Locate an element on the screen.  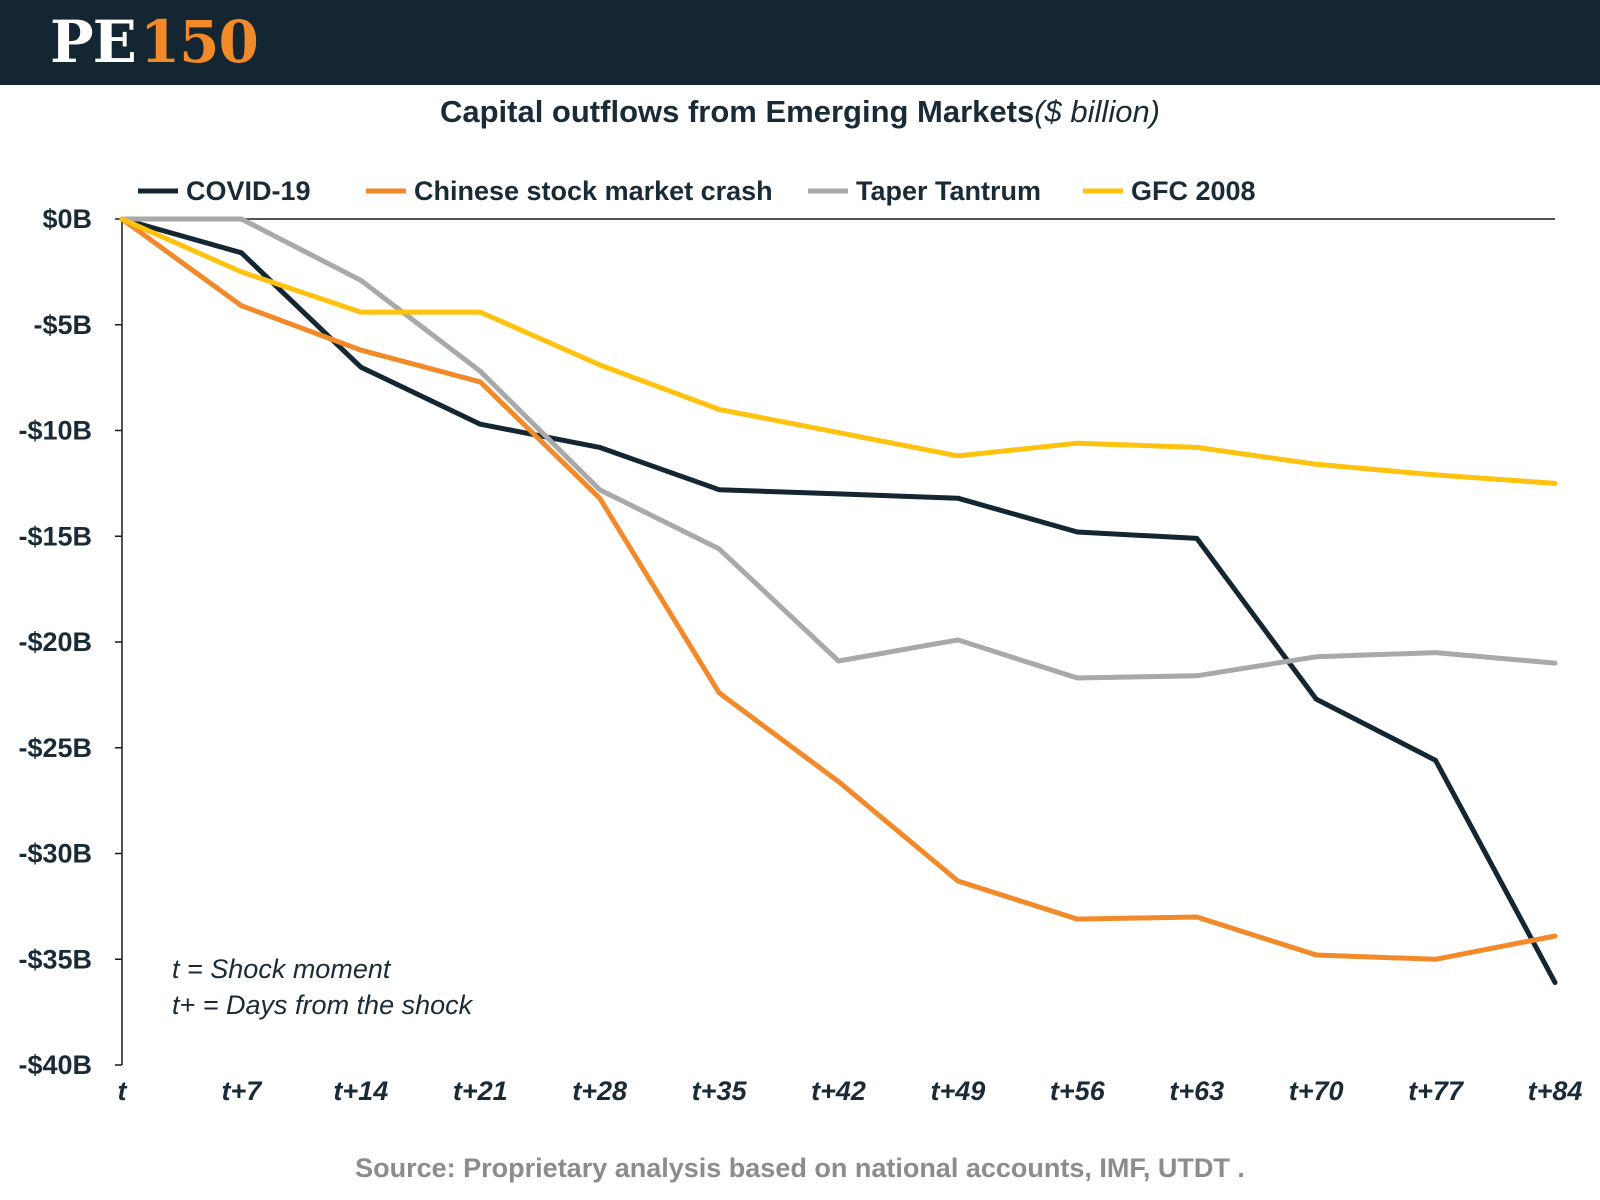
legend-label: COVID-19 is located at coordinates (248, 191).